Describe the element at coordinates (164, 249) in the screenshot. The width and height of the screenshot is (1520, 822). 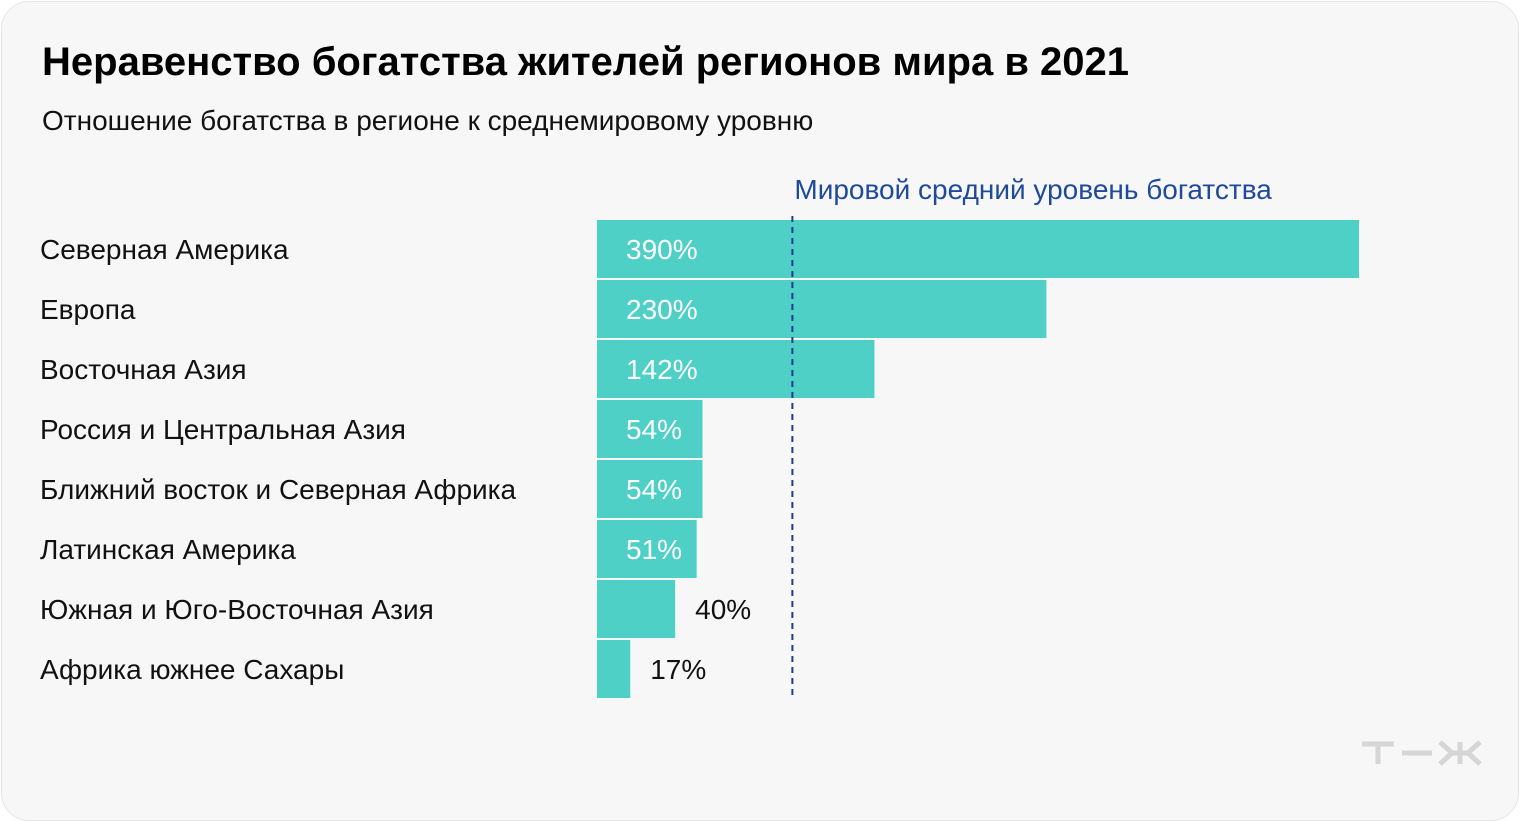
I see `category-label: Северная Америка` at that location.